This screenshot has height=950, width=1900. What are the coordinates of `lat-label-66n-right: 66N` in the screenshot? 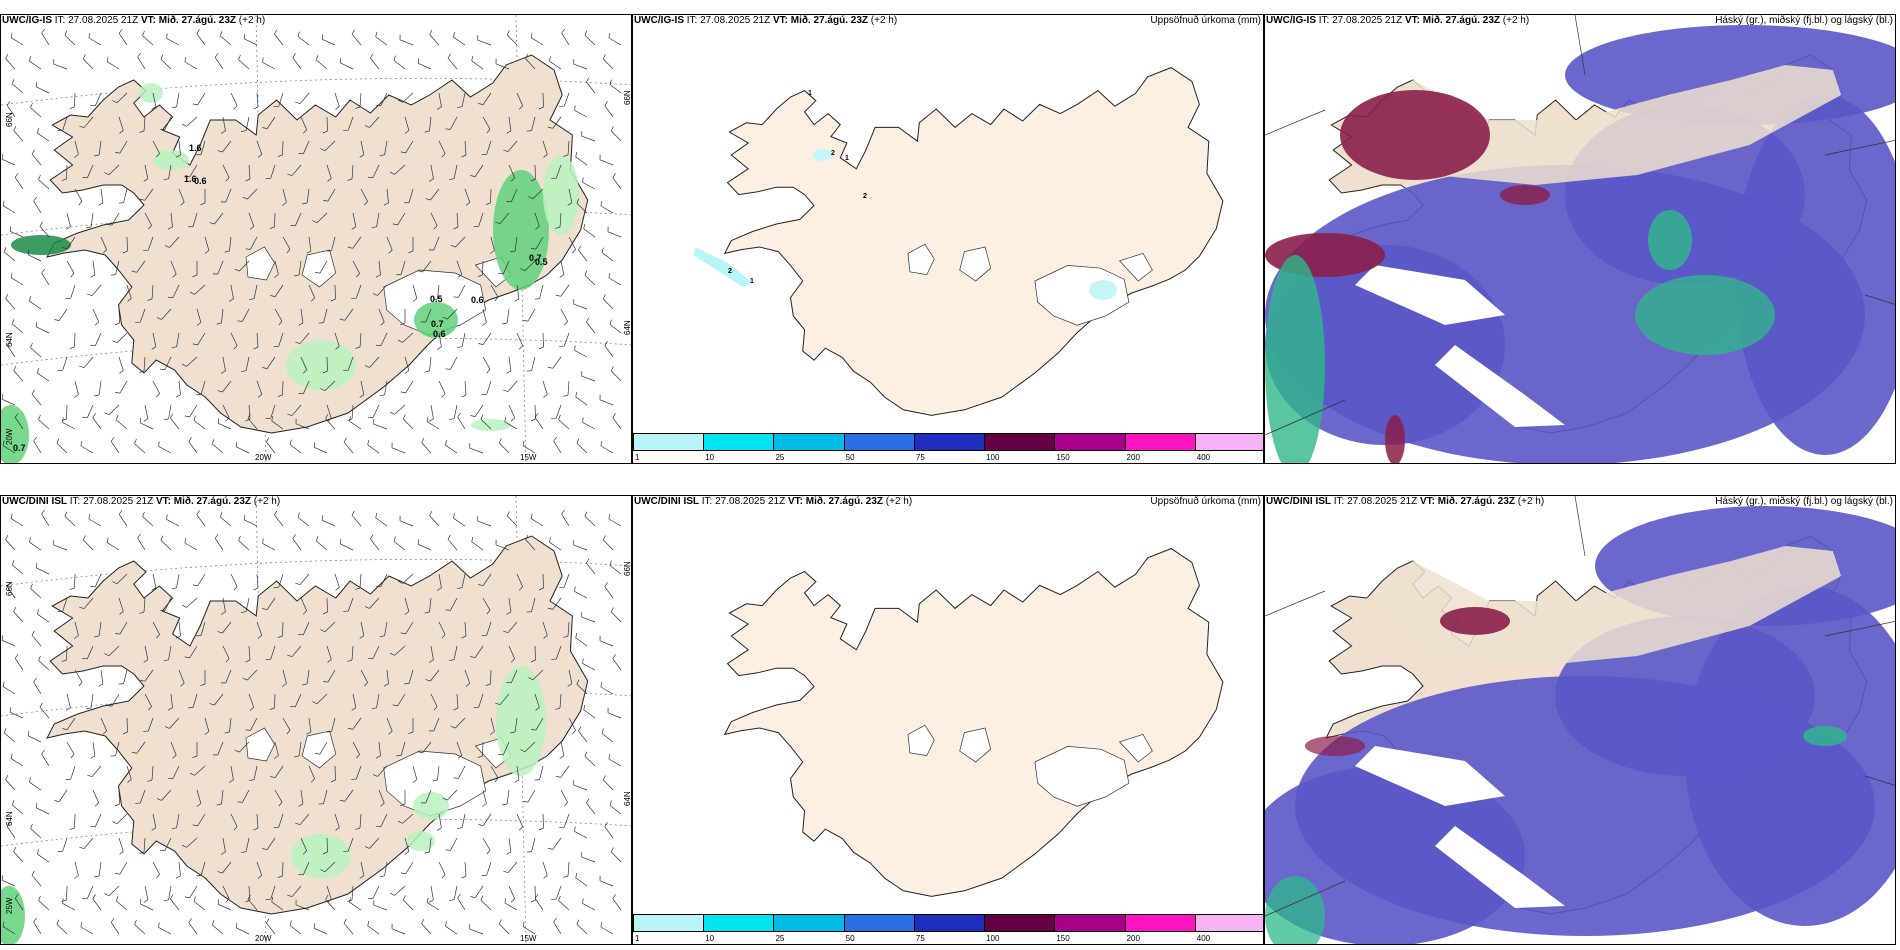 It's located at (627, 568).